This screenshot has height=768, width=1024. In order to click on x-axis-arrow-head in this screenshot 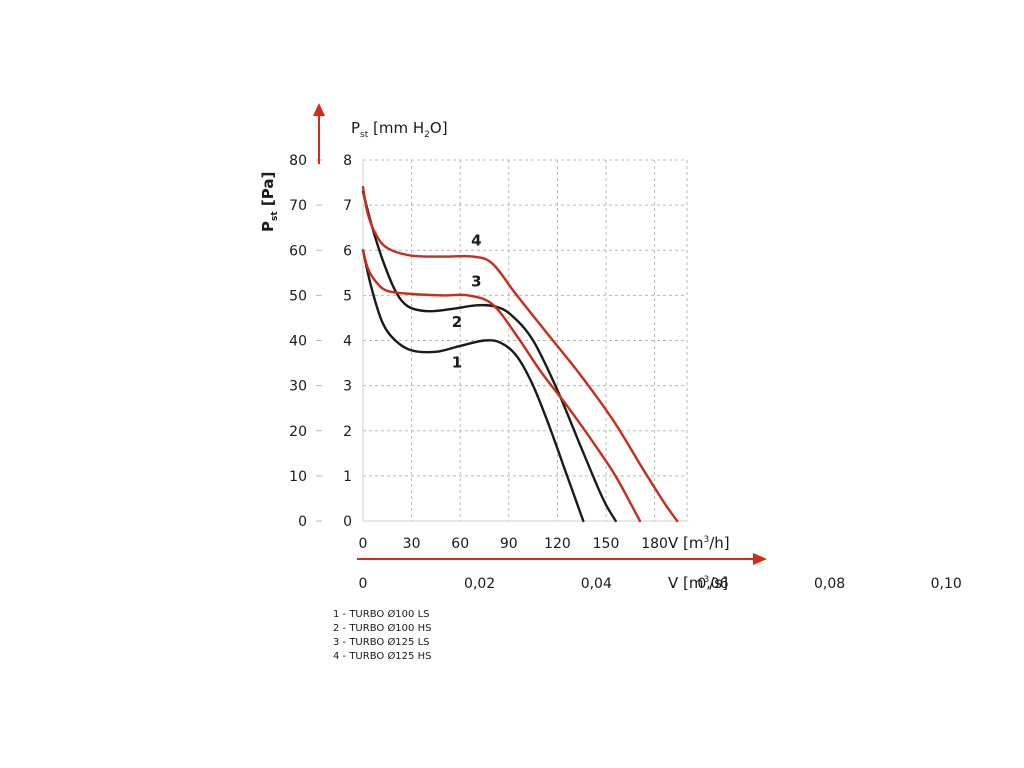, I will do `click(760, 559)`.